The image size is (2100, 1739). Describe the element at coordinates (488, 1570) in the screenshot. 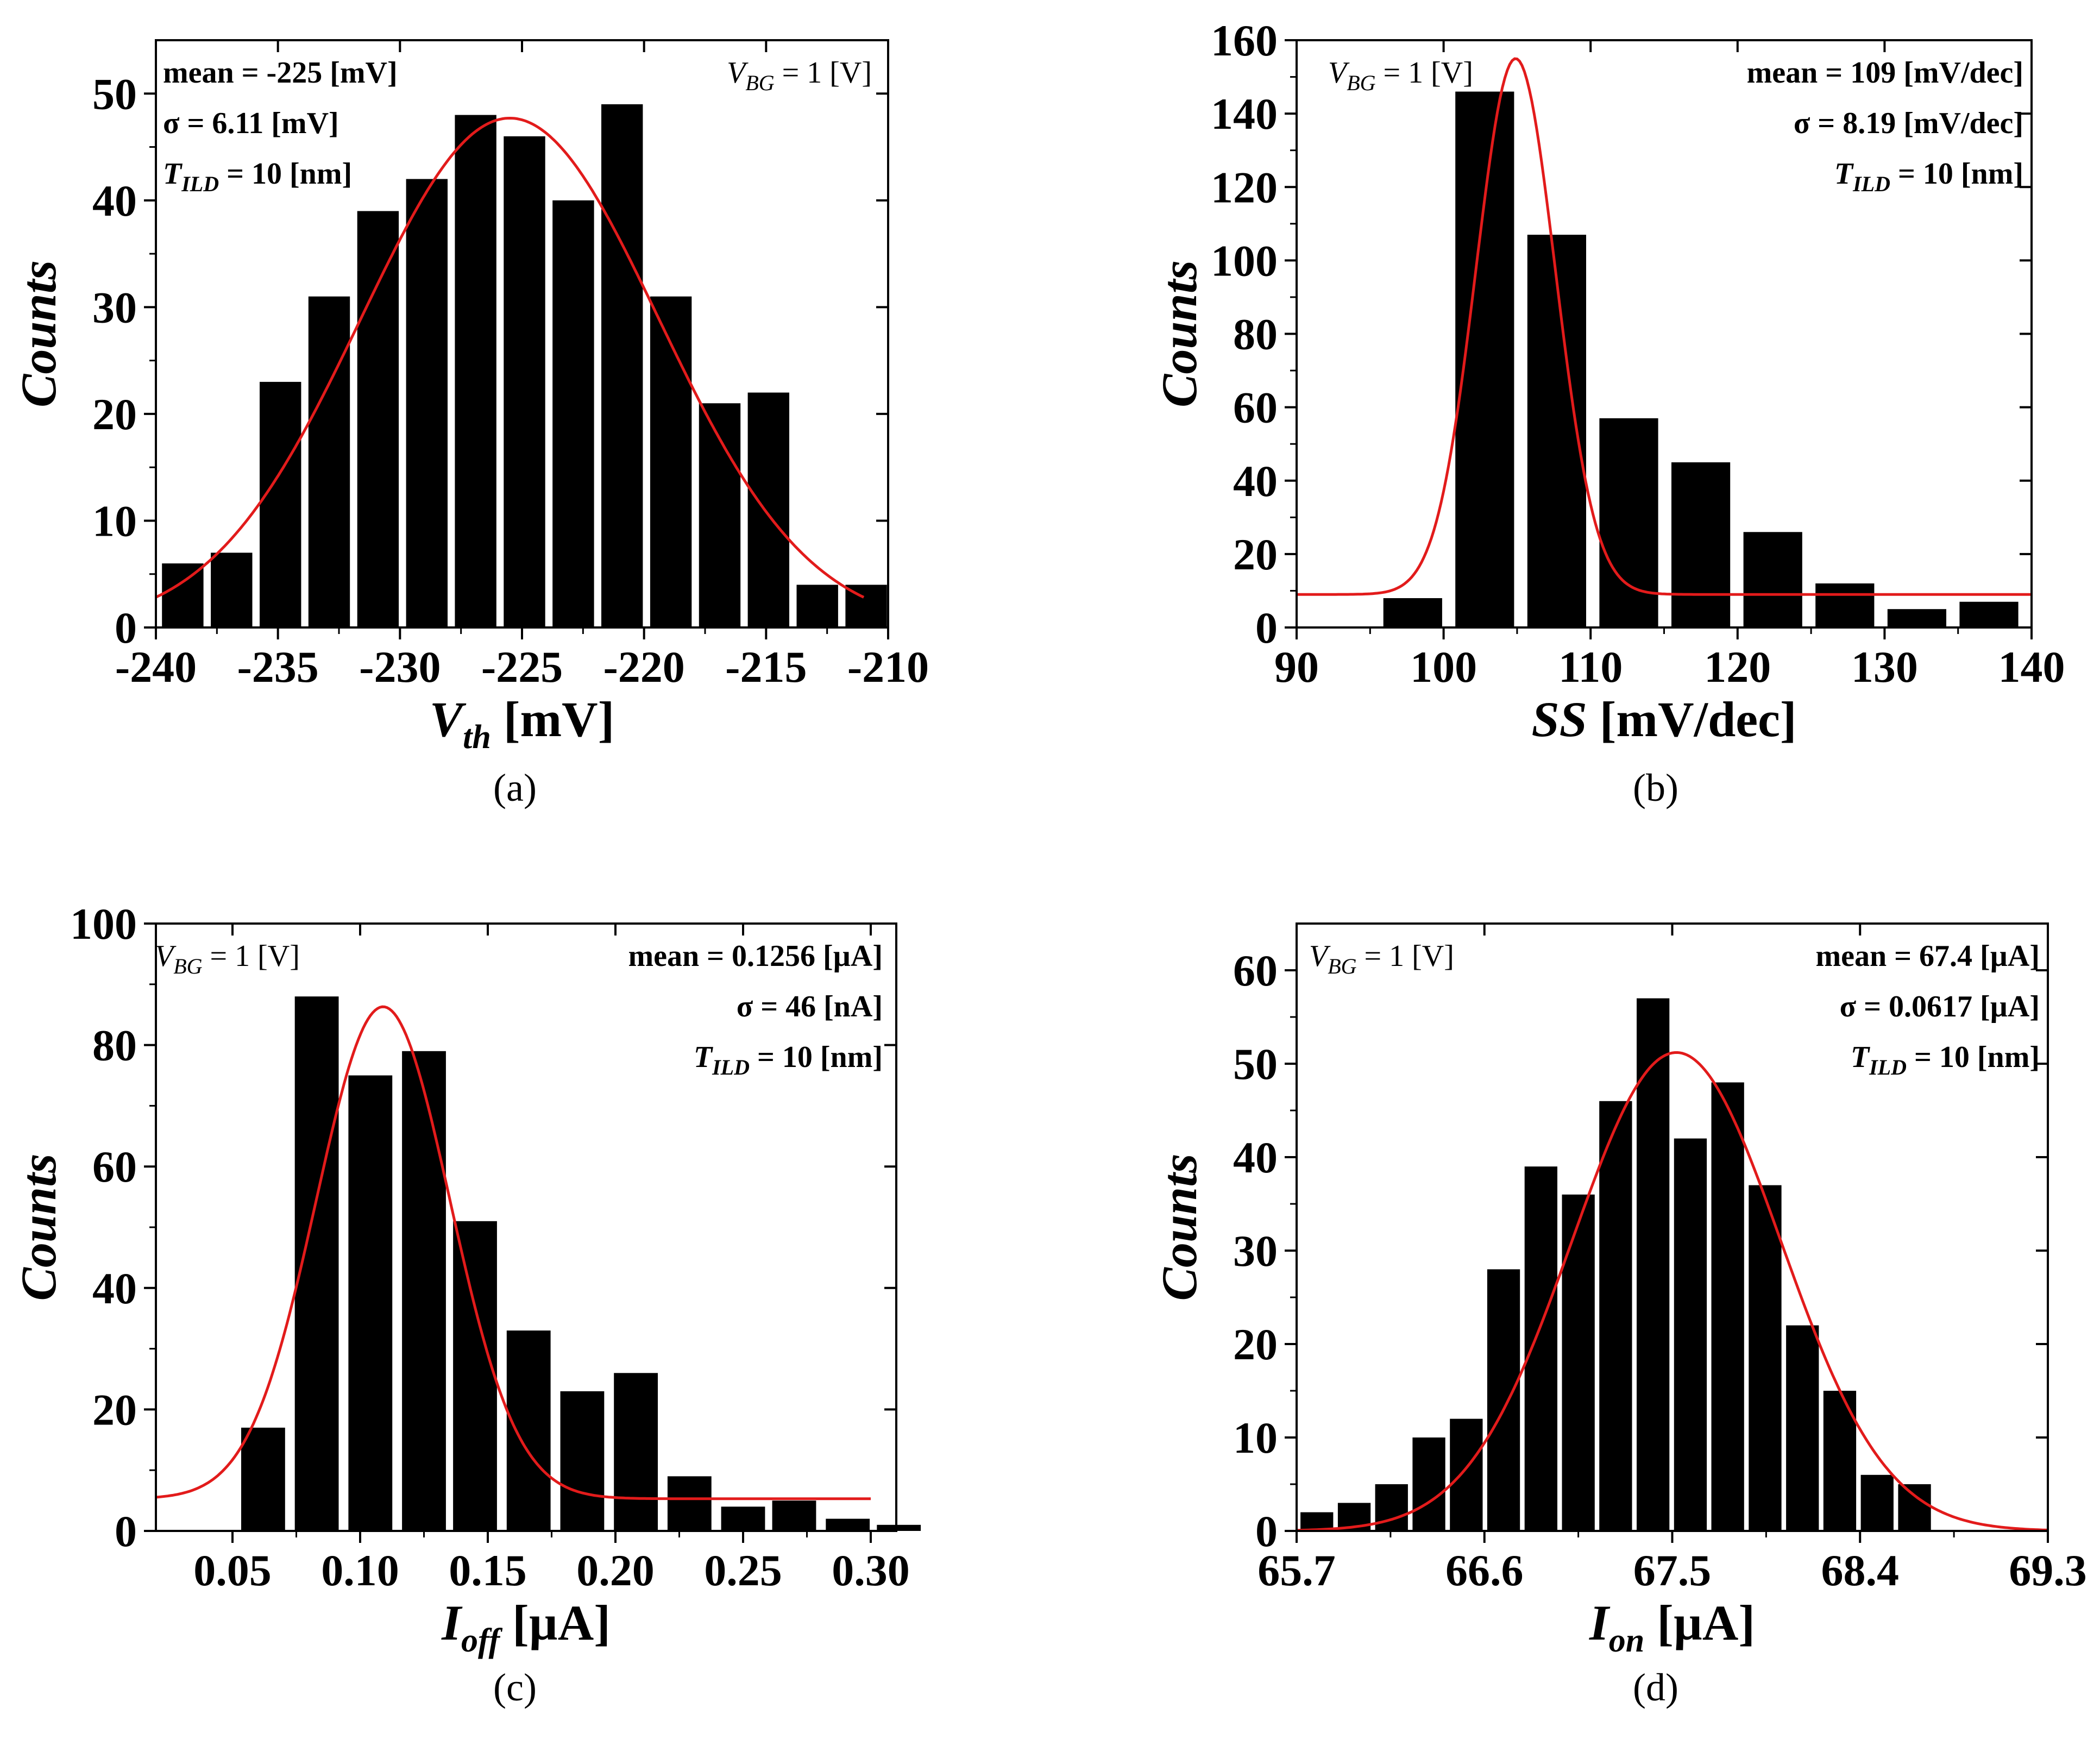

I see `x-tick-label: 0.15` at that location.